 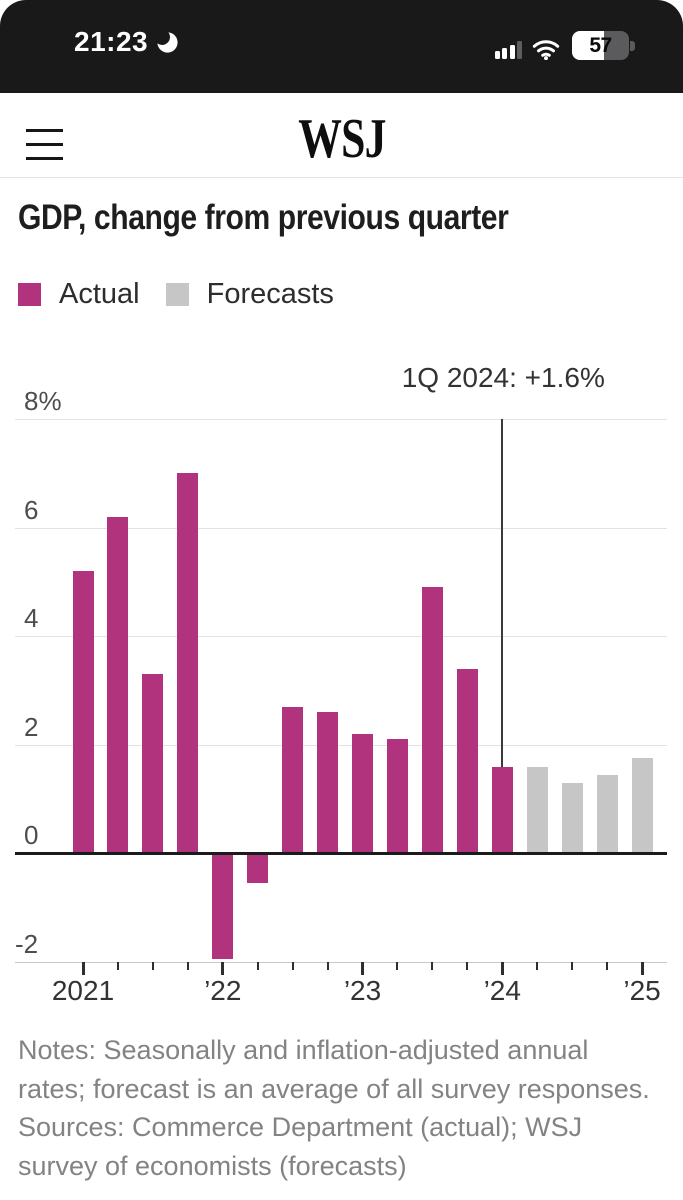 What do you see at coordinates (270, 294) in the screenshot?
I see `legend-label-forecasts: Forecasts` at bounding box center [270, 294].